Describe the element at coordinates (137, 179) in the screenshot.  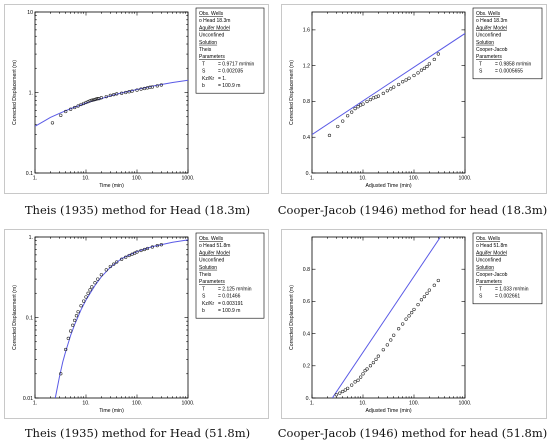
I see `x-tick-label: 100.` at that location.